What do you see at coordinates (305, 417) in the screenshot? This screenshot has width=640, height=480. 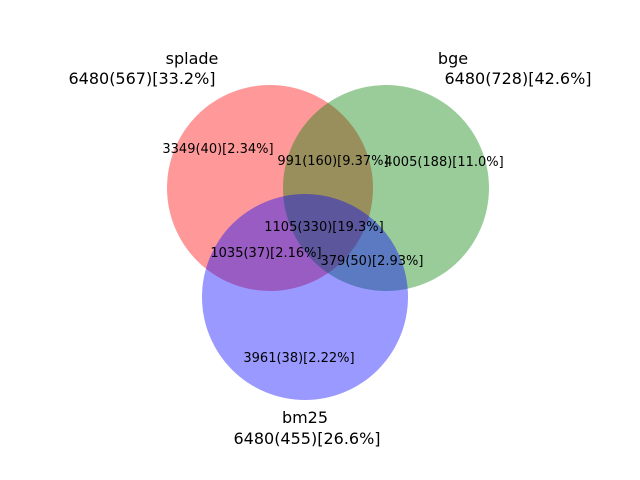 I see `bm25-set-name: bm25` at bounding box center [305, 417].